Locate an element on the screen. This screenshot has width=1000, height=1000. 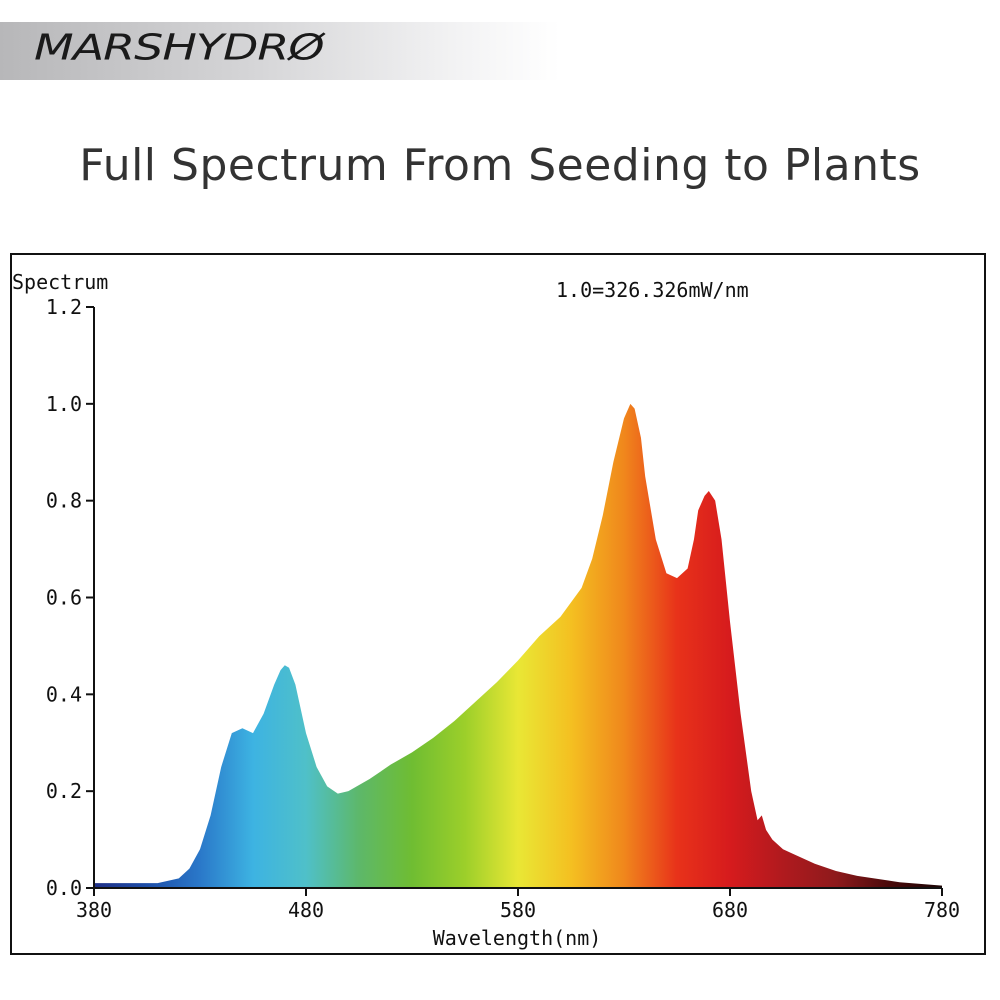
y-axis-label: Spectrum is located at coordinates (60, 282).